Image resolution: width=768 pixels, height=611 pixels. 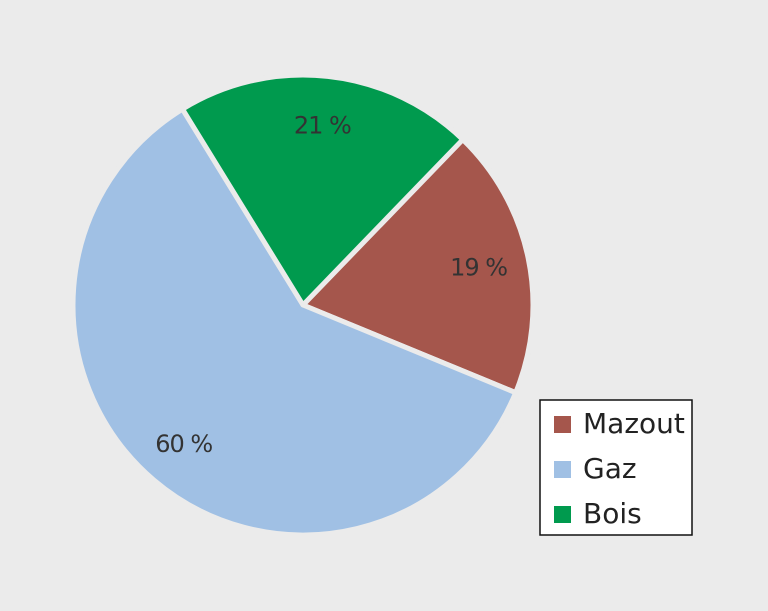 I want to click on legend-label: Mazout, so click(x=634, y=423).